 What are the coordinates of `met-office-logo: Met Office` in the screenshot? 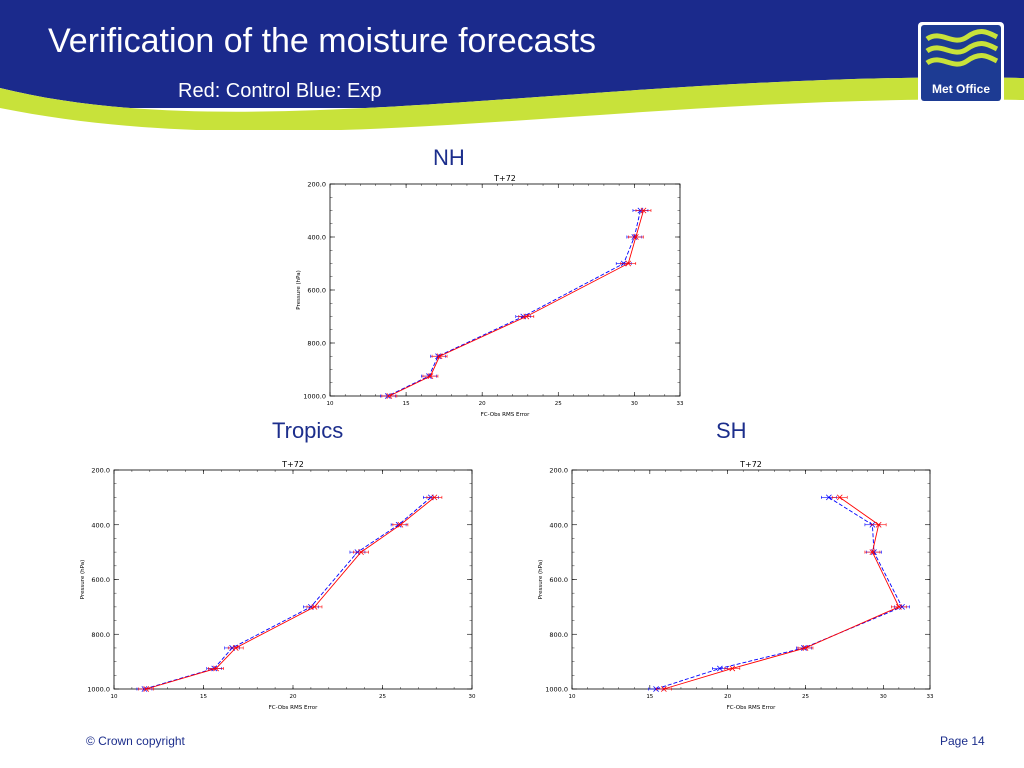 It's located at (961, 63).